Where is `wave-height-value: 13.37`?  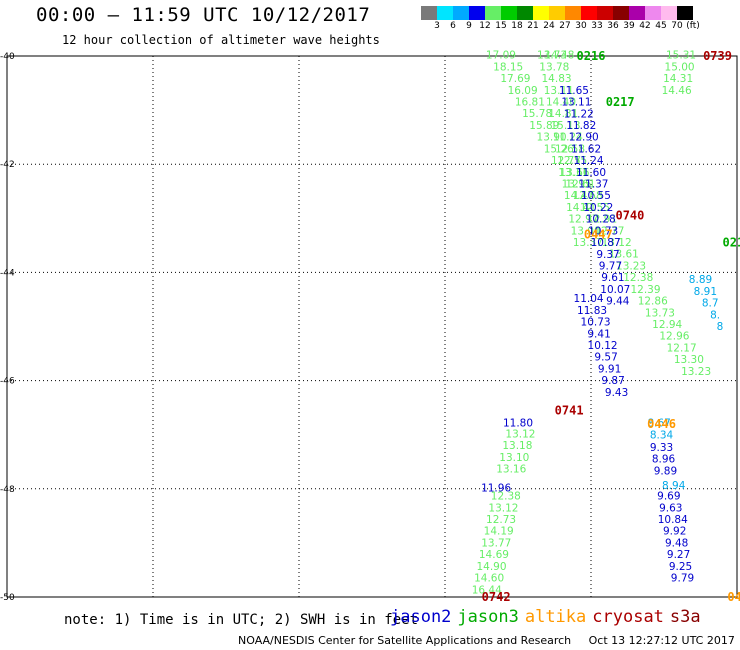
wave-height-value: 13.37 is located at coordinates (588, 243).